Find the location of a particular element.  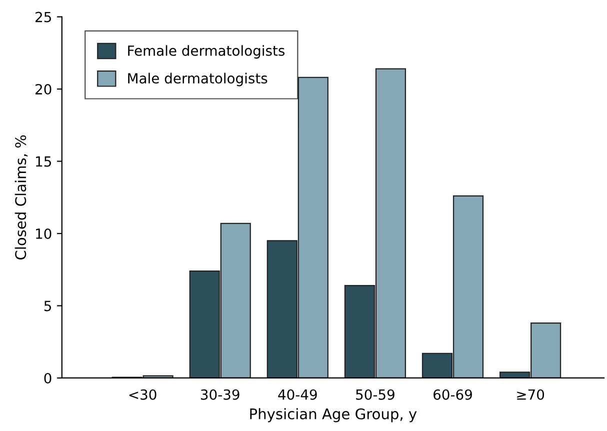

legend-label: Male dermatologists is located at coordinates (198, 79).